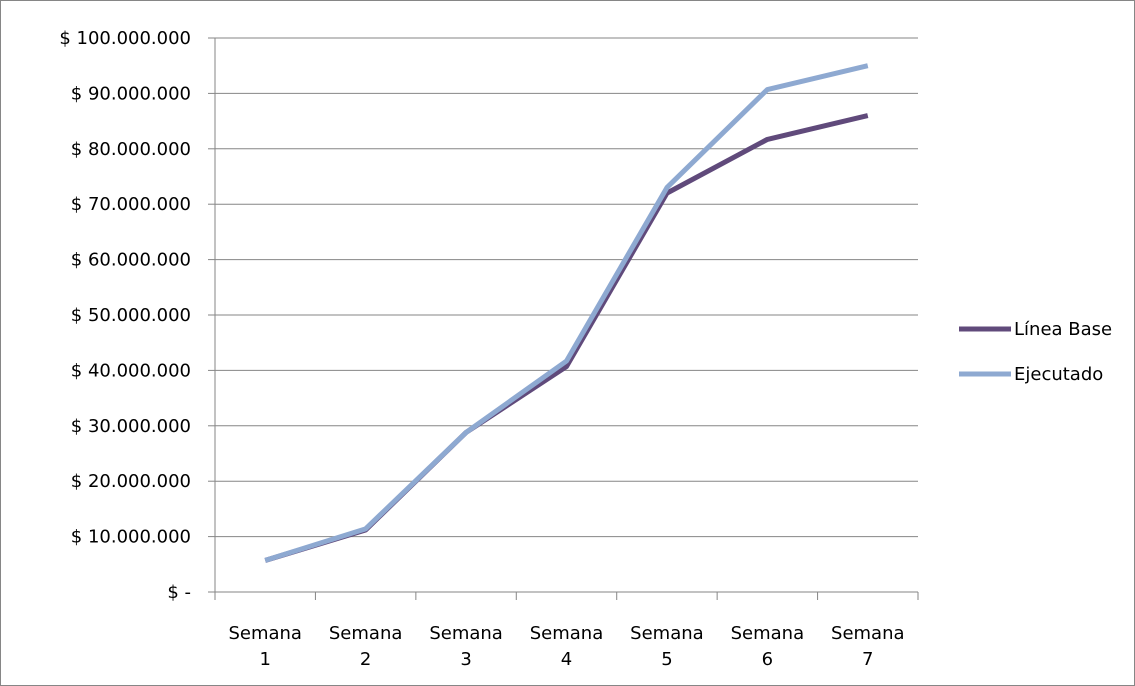  I want to click on y-tick-label: $ 90.000.000, so click(131, 93).